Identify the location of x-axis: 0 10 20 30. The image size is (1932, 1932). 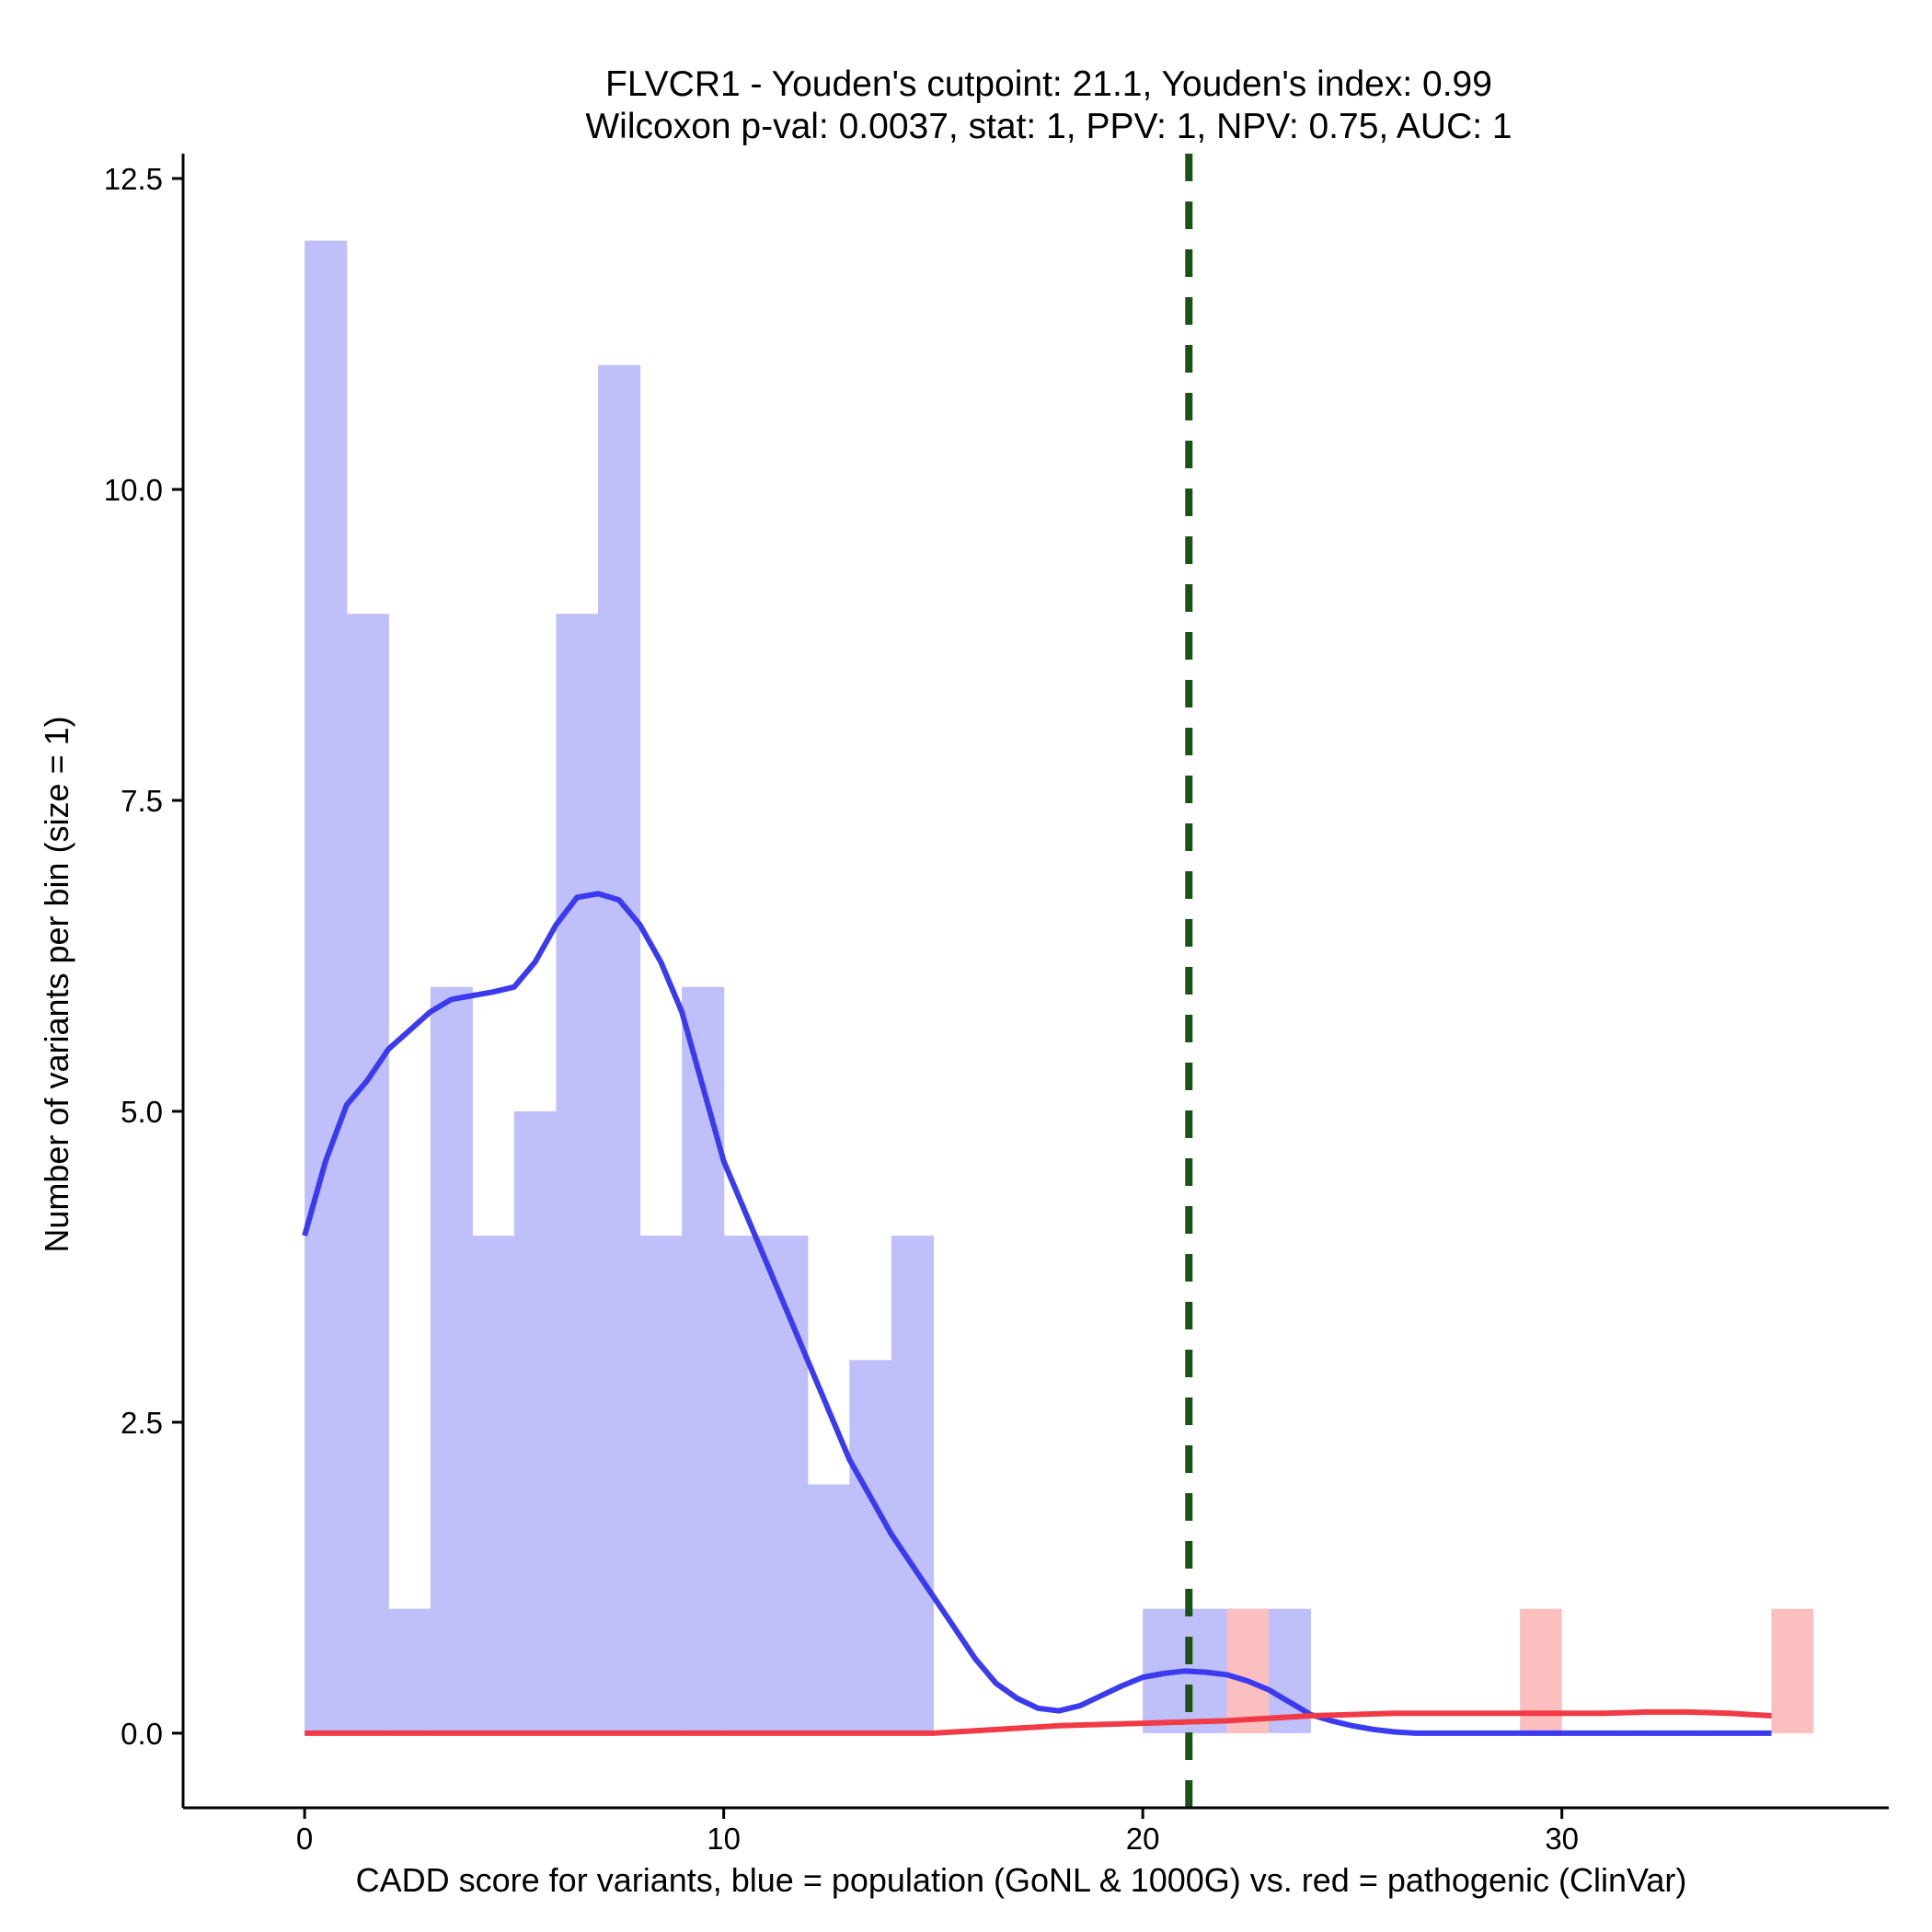
(1036, 1831).